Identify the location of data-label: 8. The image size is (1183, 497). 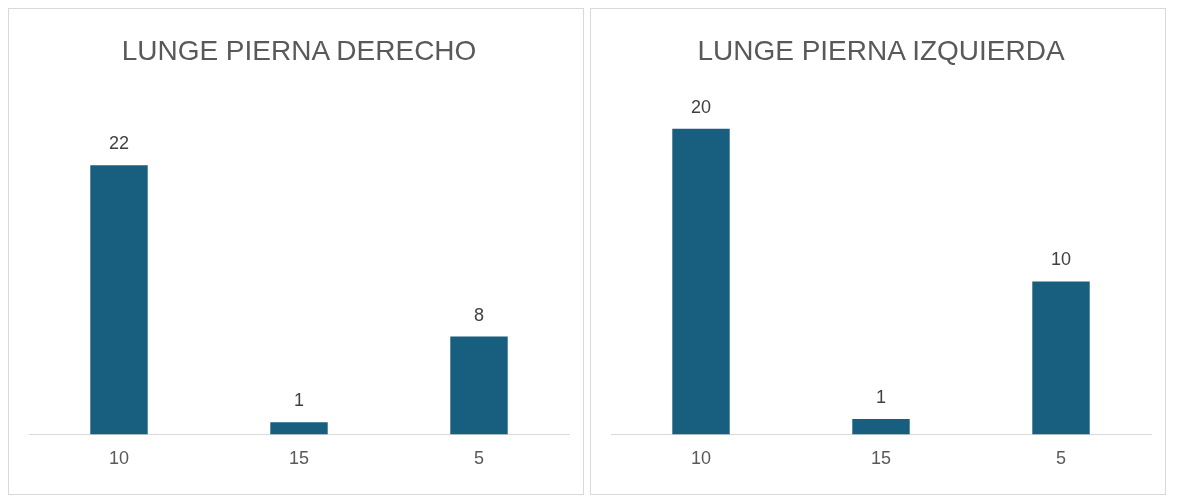
(479, 314).